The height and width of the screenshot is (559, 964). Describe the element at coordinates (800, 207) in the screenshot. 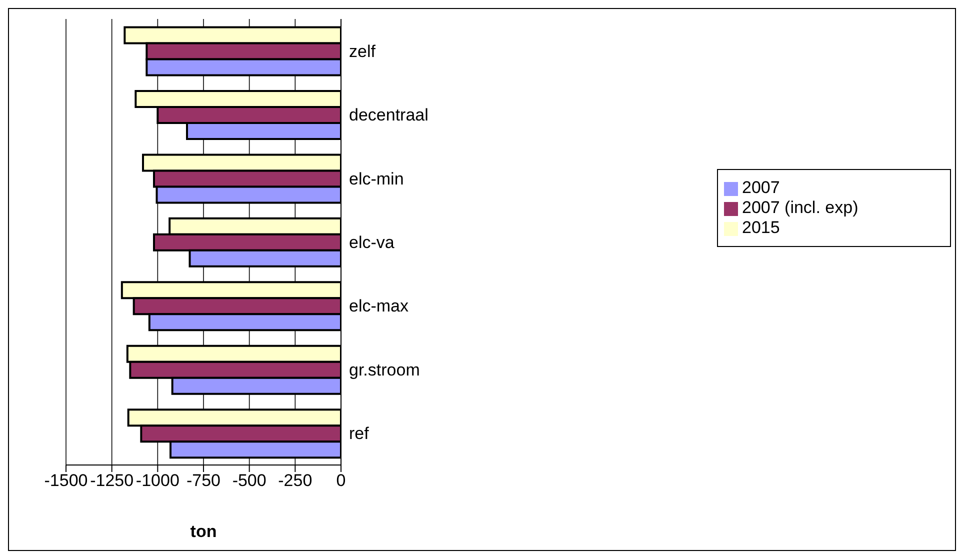

I see `legend-label: 2007 (incl. exp)` at that location.